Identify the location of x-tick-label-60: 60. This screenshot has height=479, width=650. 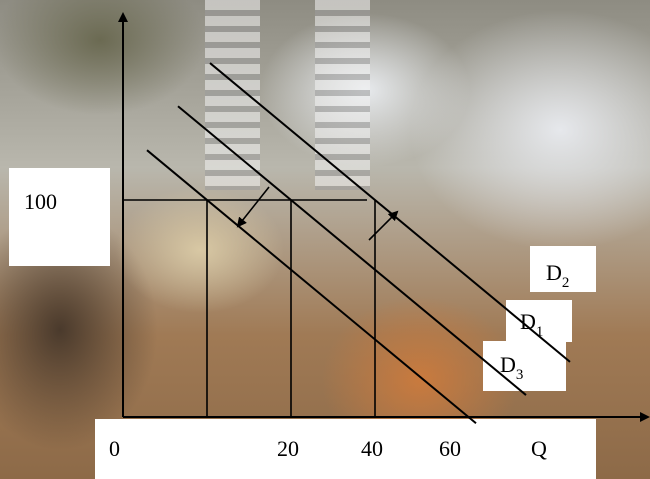
(450, 448).